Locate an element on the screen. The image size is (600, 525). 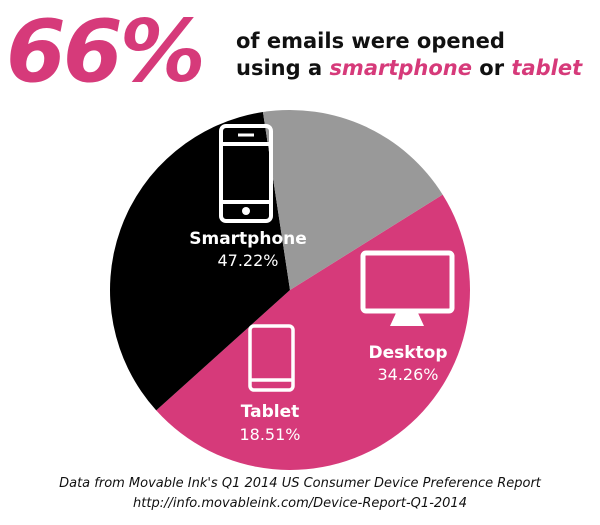
tablet-icon is located at coordinates (271, 358).